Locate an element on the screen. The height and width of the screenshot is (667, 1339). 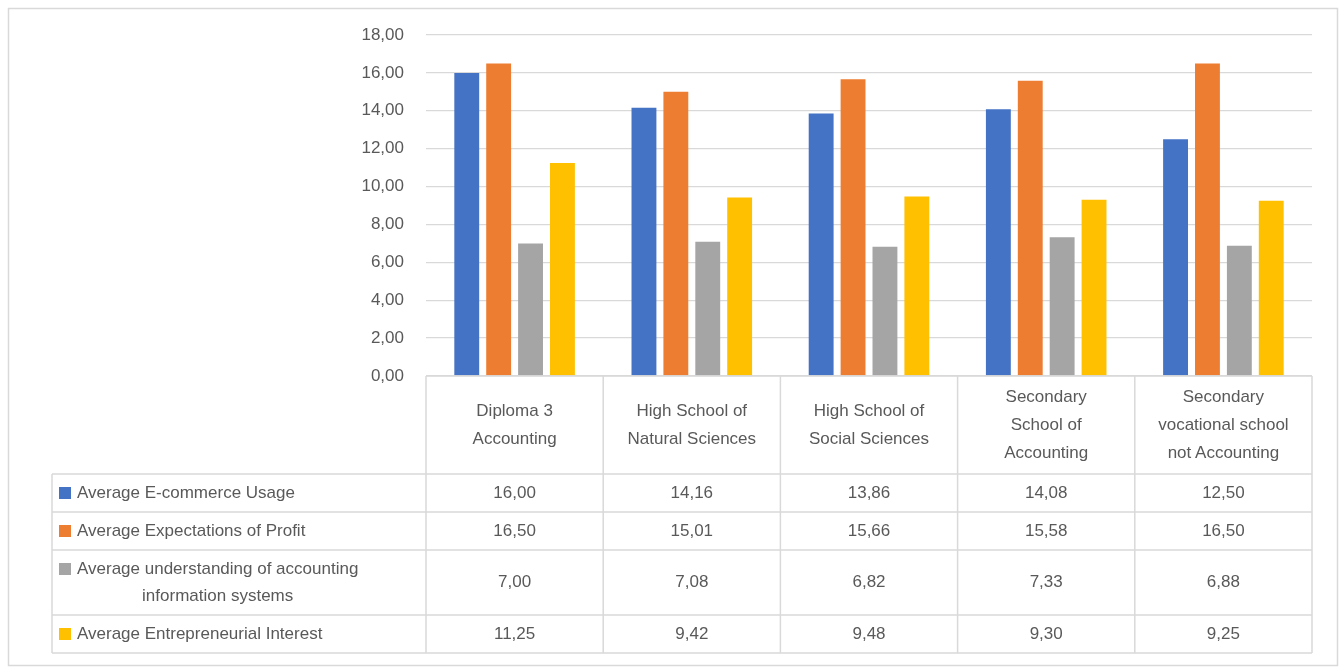
x-tick-label: High School of Natural Sciences is located at coordinates (692, 424).